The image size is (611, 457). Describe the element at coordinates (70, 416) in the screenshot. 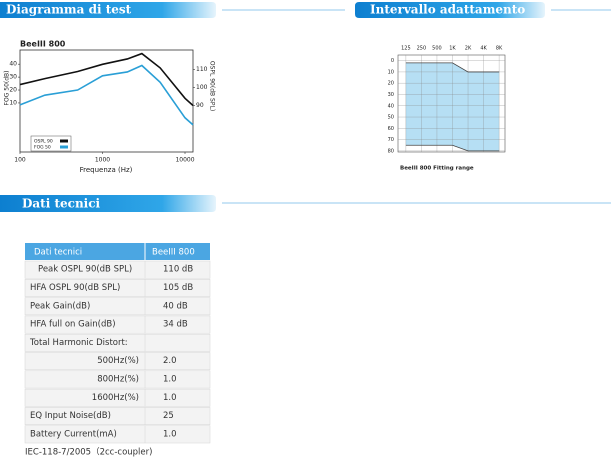

I see `row-label: EQ Input Noise(dB)` at that location.